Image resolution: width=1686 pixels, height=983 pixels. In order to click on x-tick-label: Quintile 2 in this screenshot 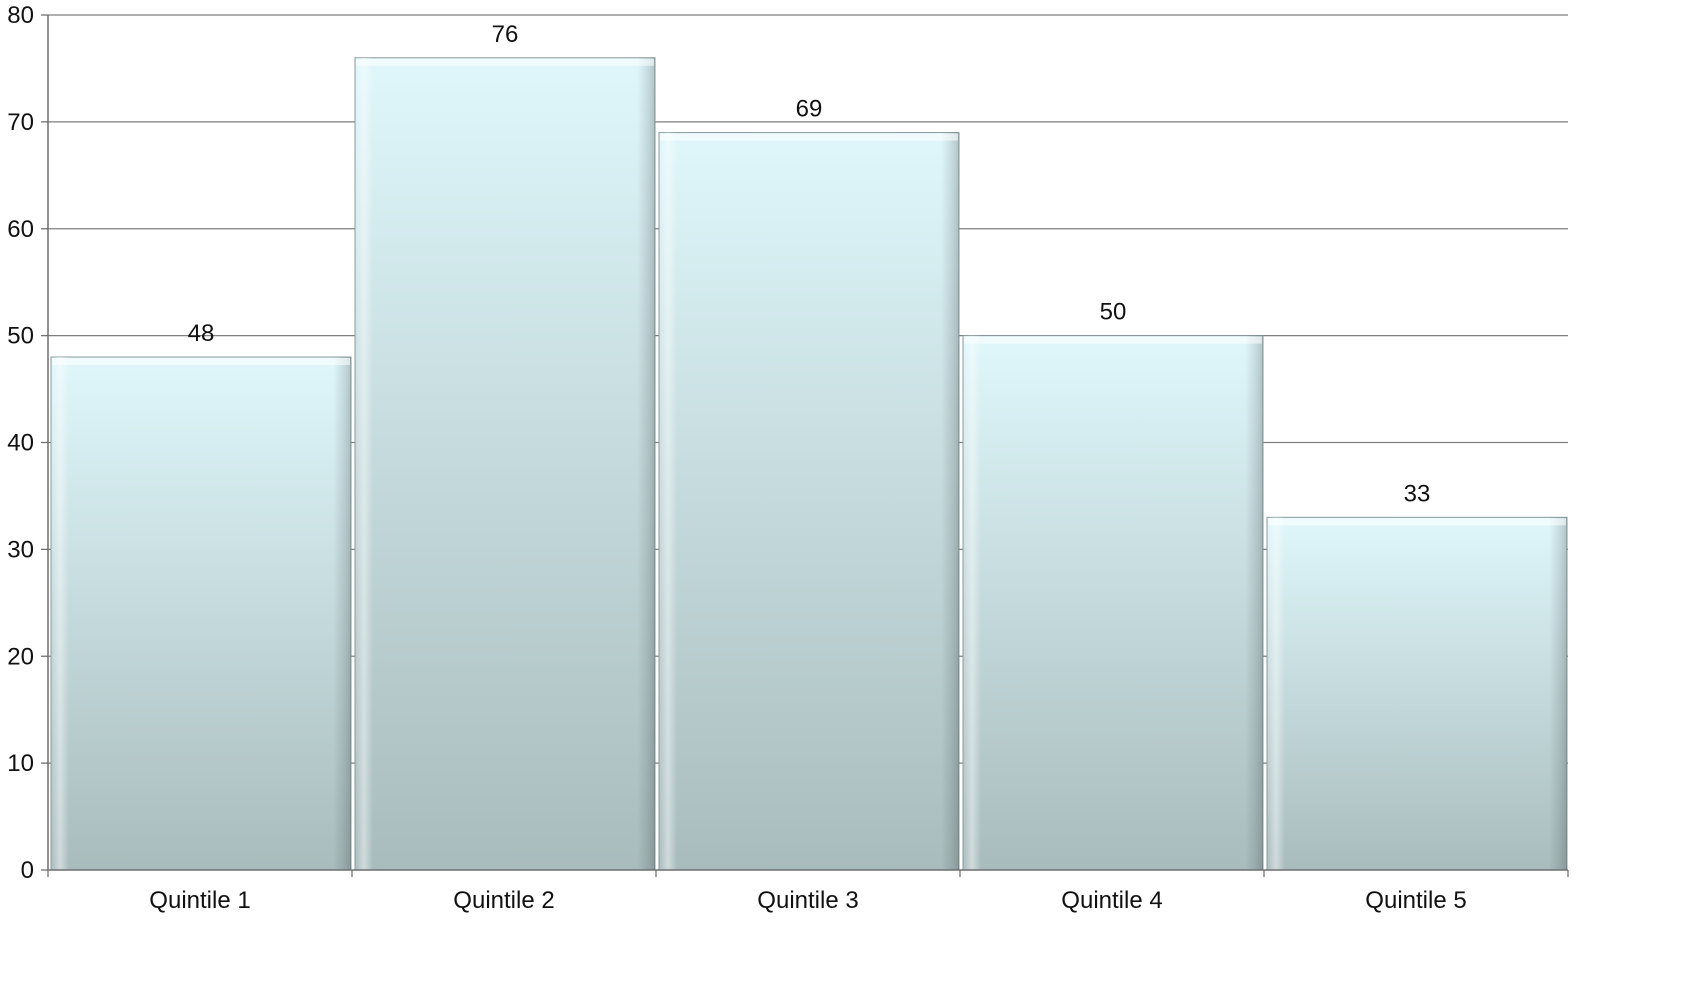, I will do `click(503, 900)`.